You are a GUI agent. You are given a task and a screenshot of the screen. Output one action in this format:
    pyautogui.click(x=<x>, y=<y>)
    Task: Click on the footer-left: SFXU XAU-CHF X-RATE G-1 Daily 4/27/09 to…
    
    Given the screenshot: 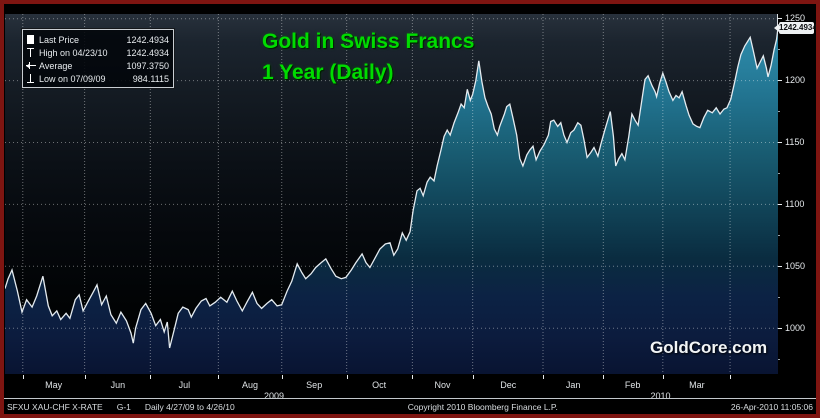 What is the action you would take?
    pyautogui.click(x=121, y=407)
    